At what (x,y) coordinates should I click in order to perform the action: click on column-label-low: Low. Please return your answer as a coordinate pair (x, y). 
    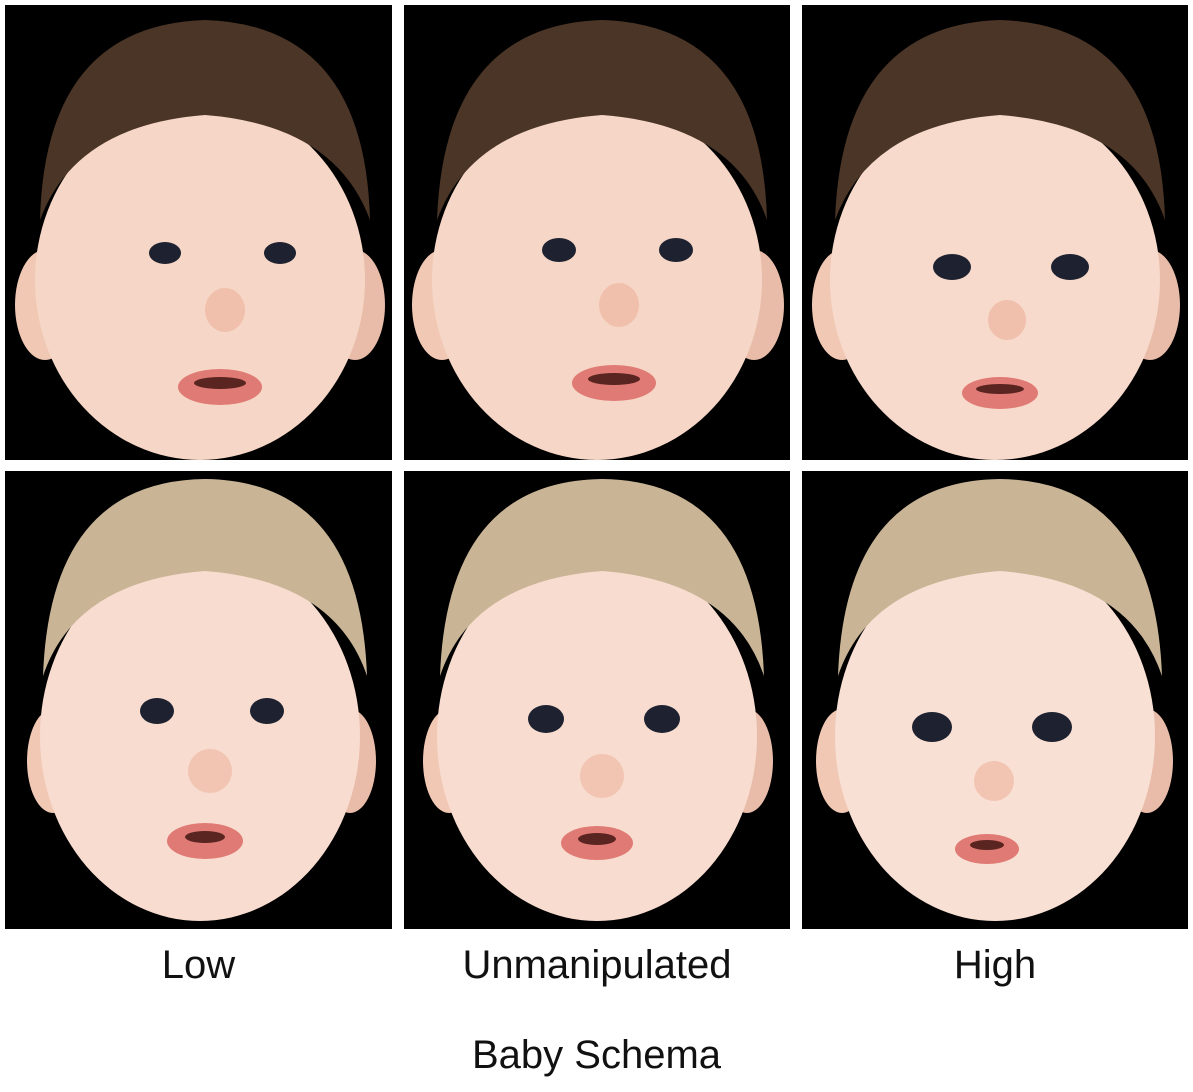
    Looking at the image, I should click on (198, 965).